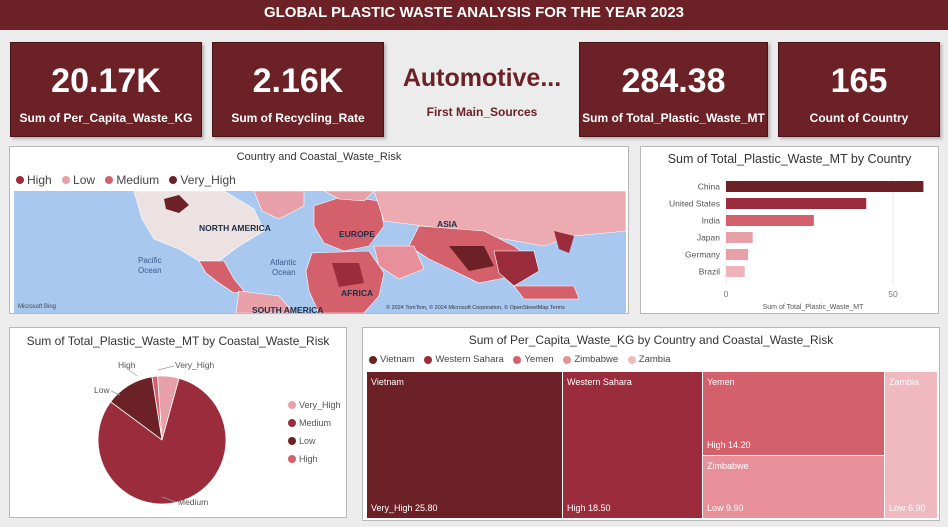  Describe the element at coordinates (162, 441) in the screenshot. I see `pie-slice-medium` at that location.